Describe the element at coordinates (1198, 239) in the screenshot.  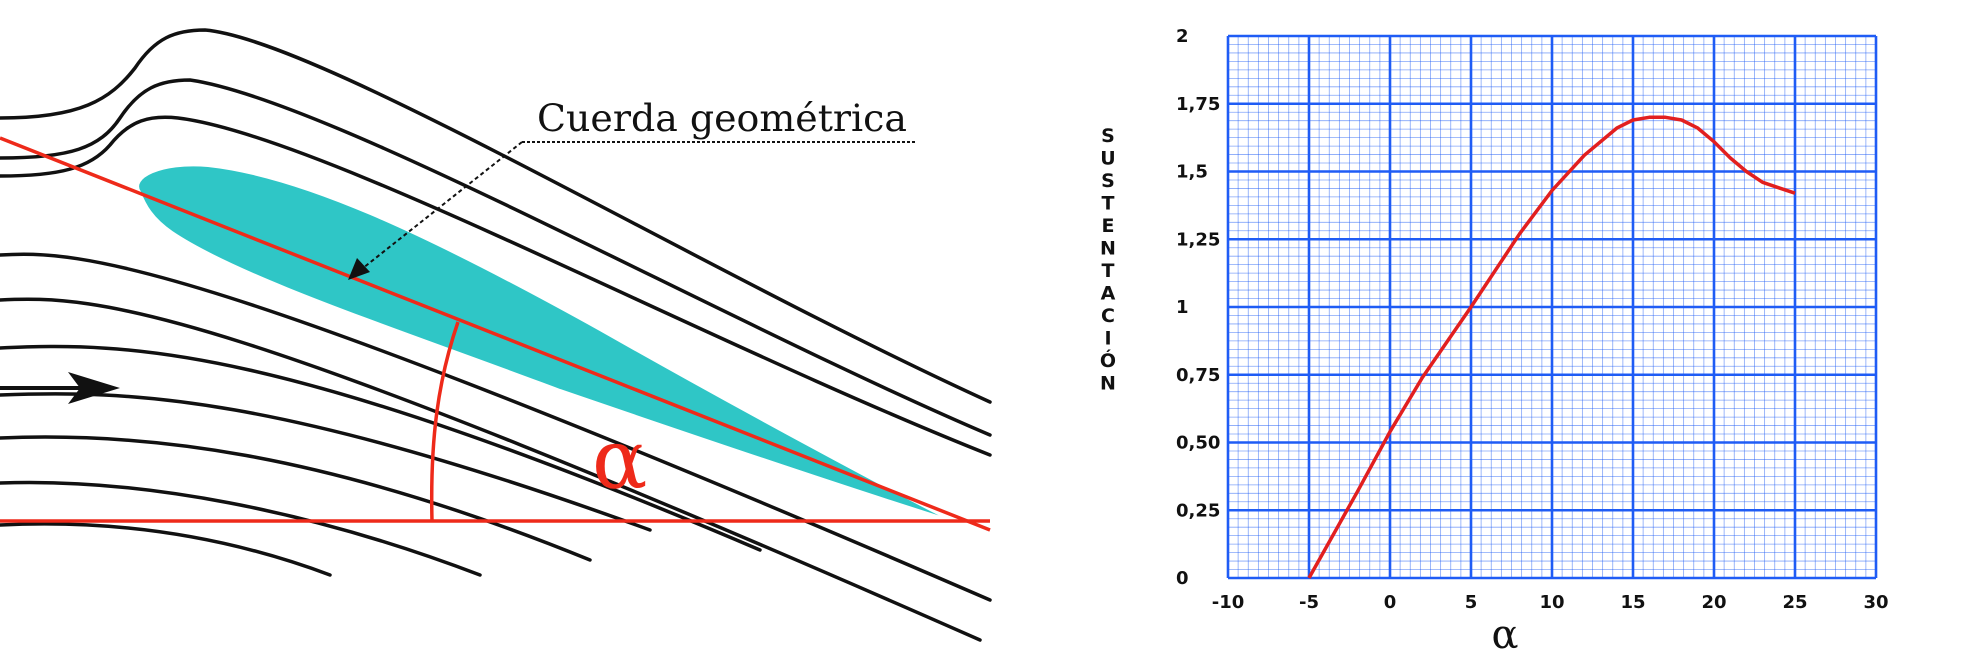
I see `y-tick-label: 1,25` at that location.